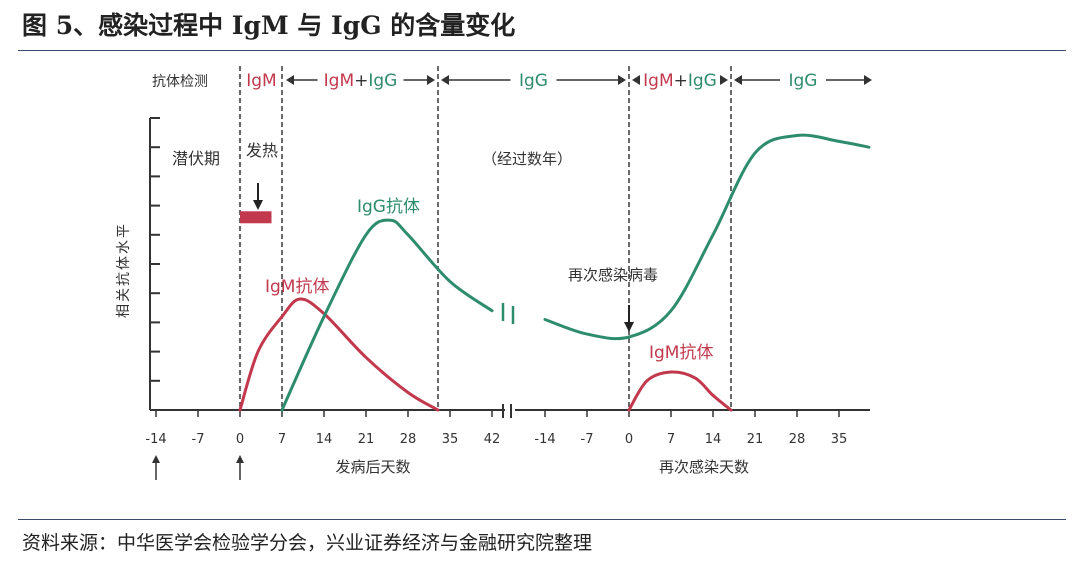 The image size is (1080, 566). I want to click on x-tick-label: 42, so click(492, 439).